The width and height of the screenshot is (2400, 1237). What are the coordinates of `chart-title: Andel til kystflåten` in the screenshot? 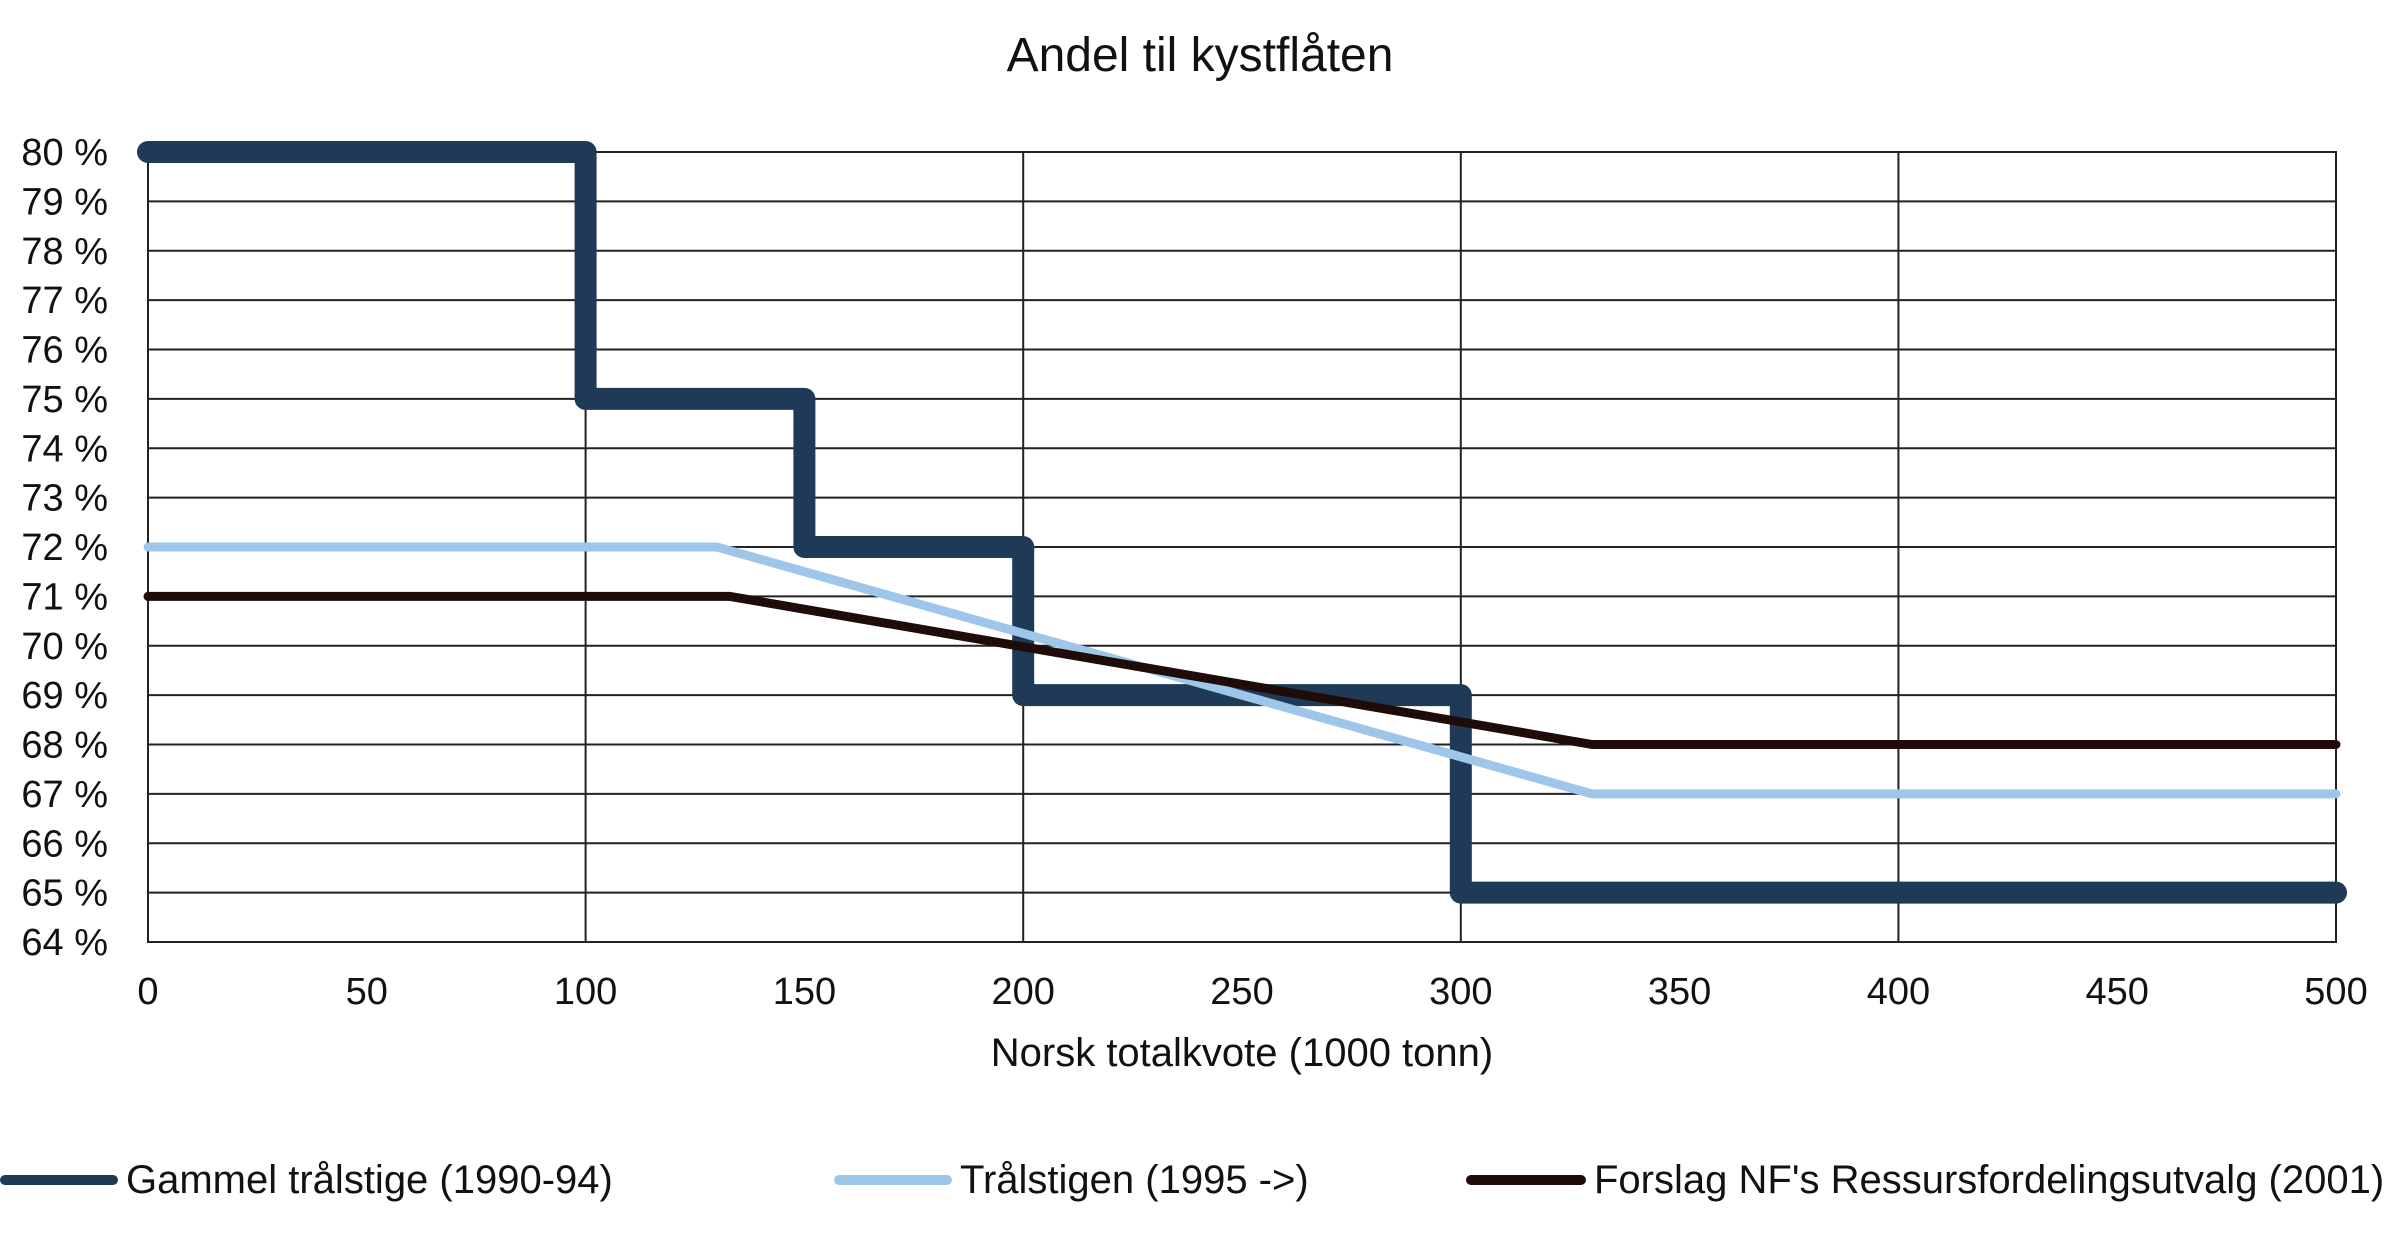 It's located at (1200, 55).